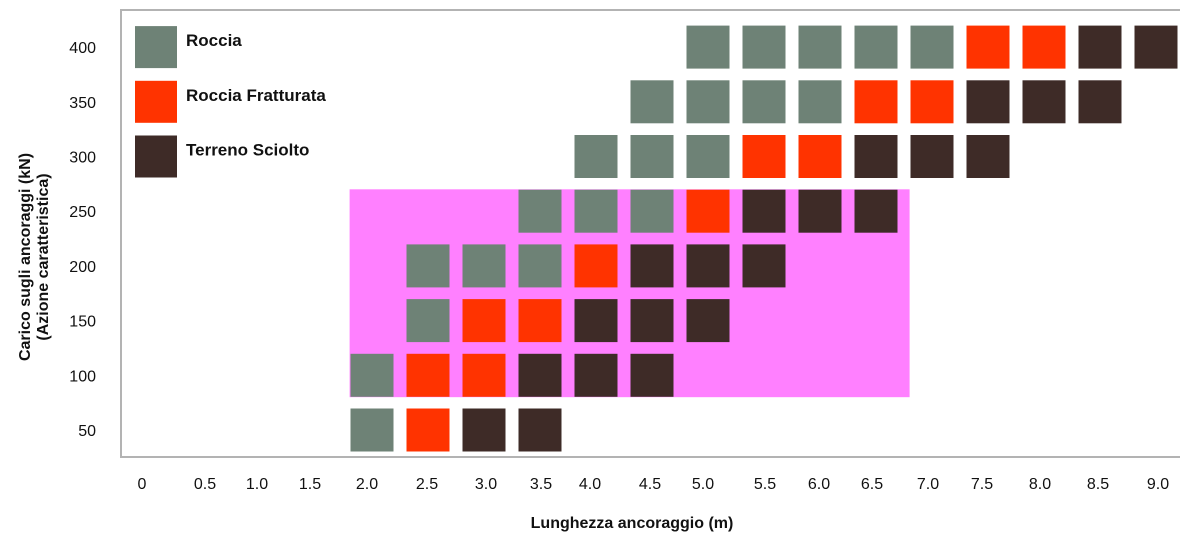  What do you see at coordinates (428, 430) in the screenshot?
I see `cell-50-2.5` at bounding box center [428, 430].